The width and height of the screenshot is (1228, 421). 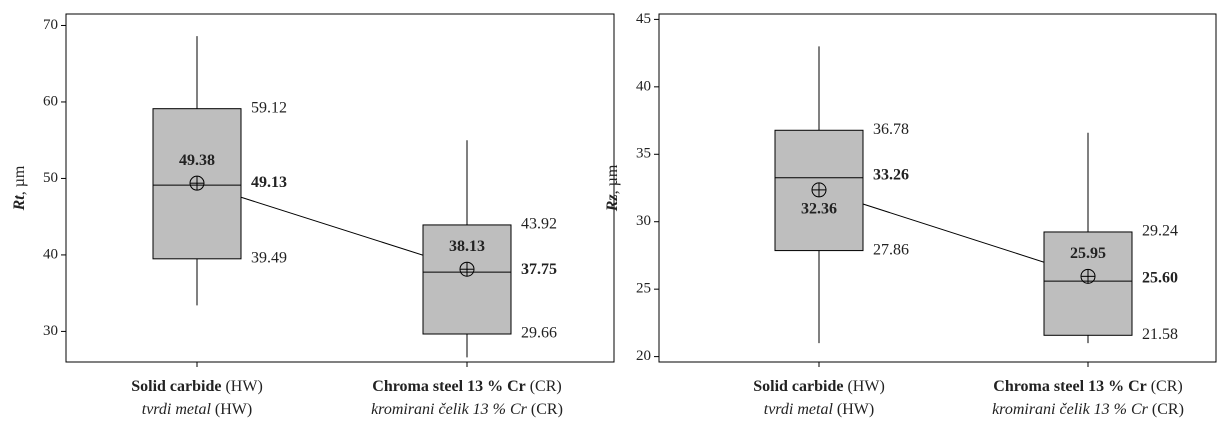 What do you see at coordinates (643, 19) in the screenshot?
I see `y-tick-label: 45` at bounding box center [643, 19].